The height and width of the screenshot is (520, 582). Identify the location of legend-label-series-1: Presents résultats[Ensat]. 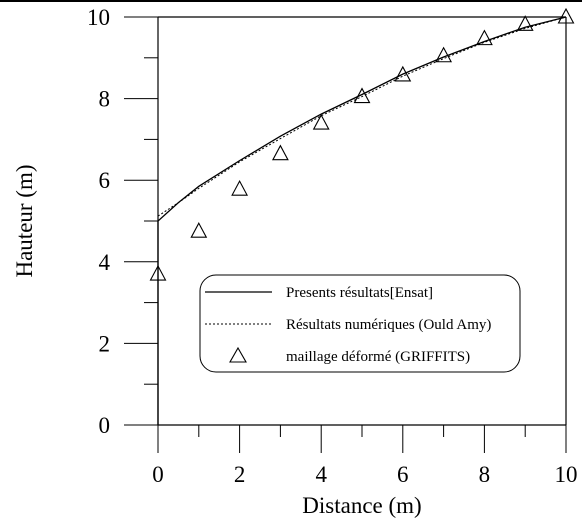
(359, 293).